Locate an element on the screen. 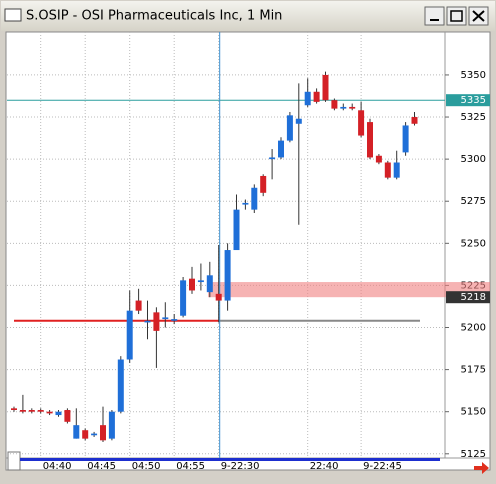 The image size is (496, 484). minimize-button is located at coordinates (434, 16).